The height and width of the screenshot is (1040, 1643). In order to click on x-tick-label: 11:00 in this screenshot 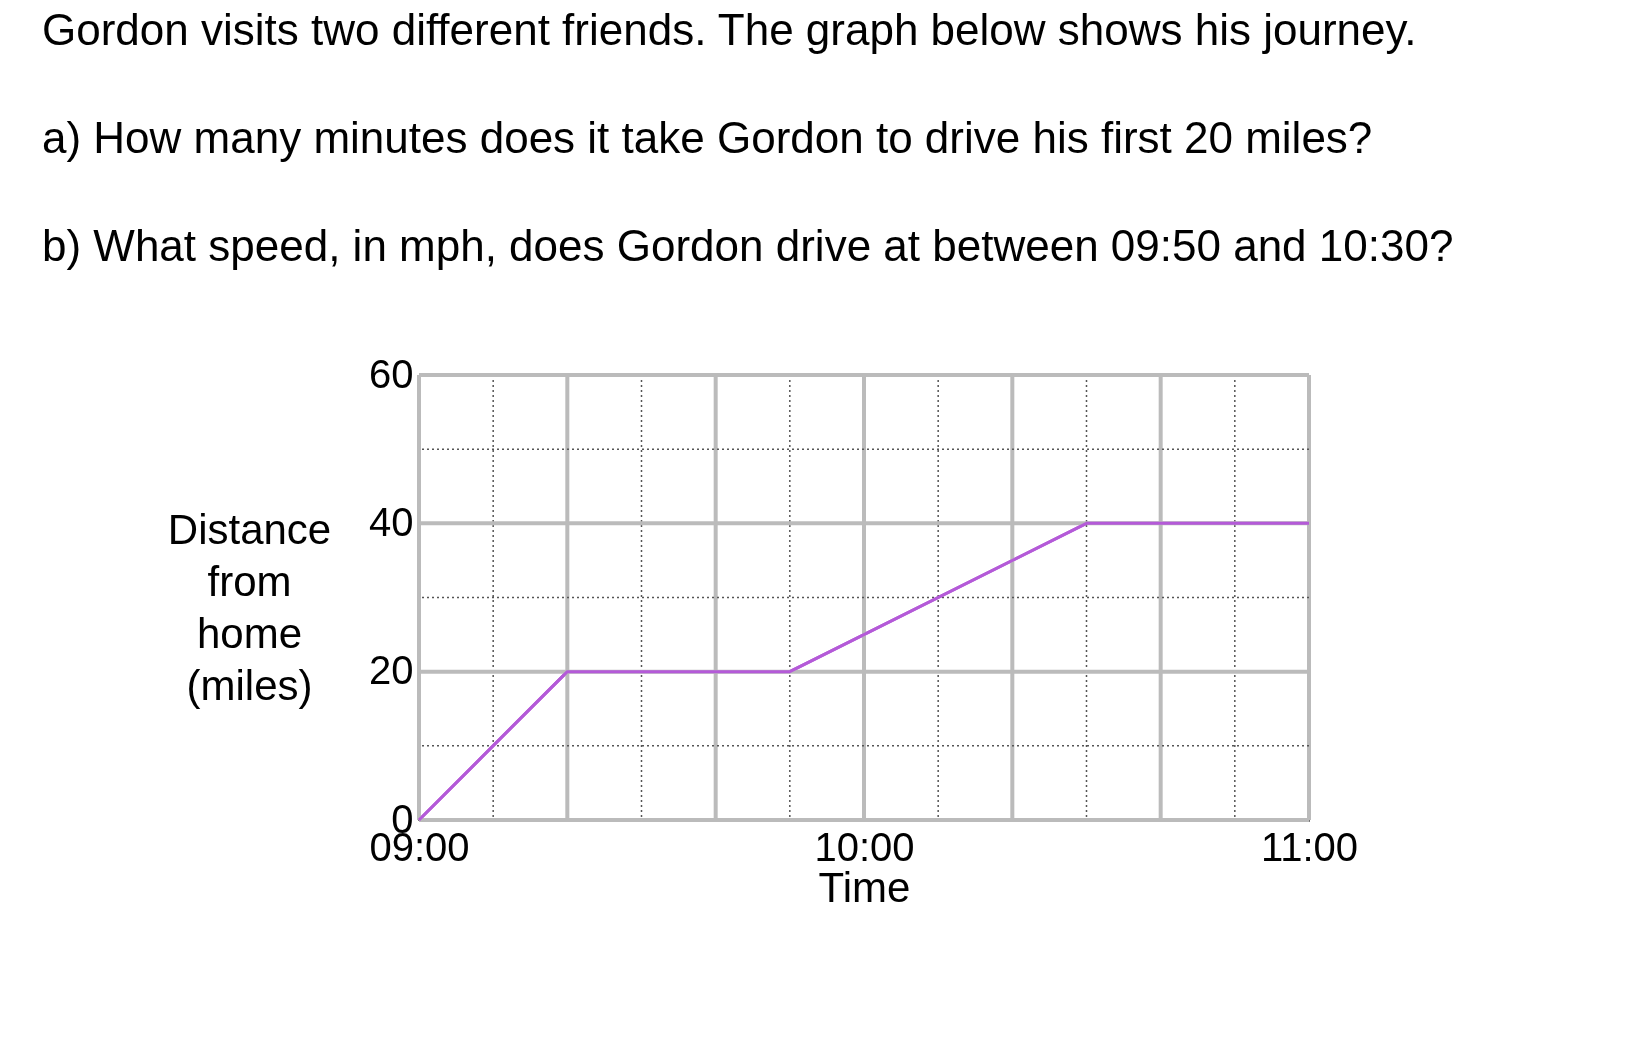, I will do `click(1309, 846)`.